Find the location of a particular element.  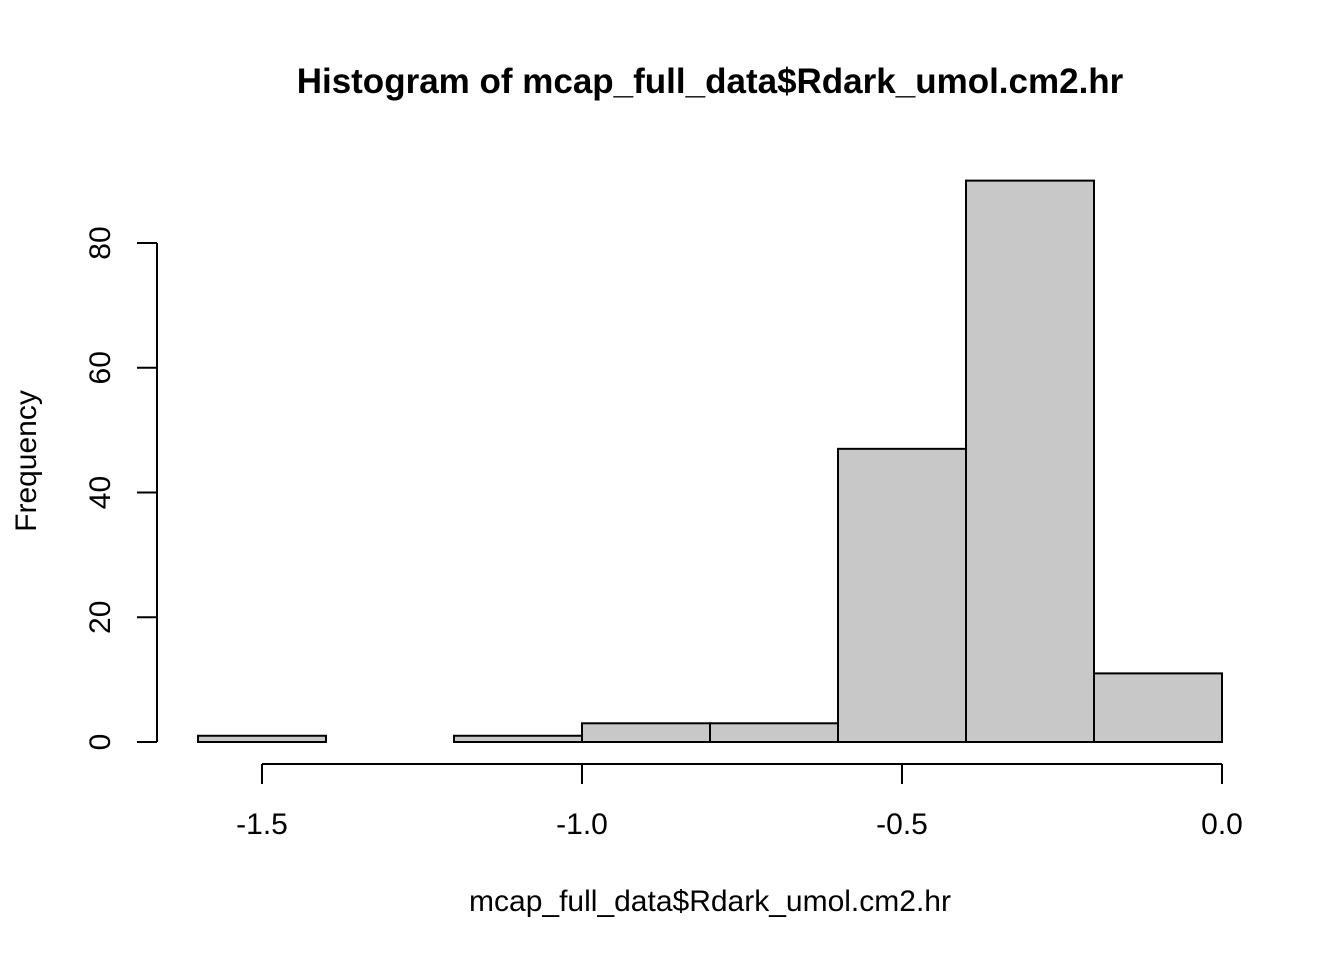

y-tick-label: 20 is located at coordinates (100, 617).